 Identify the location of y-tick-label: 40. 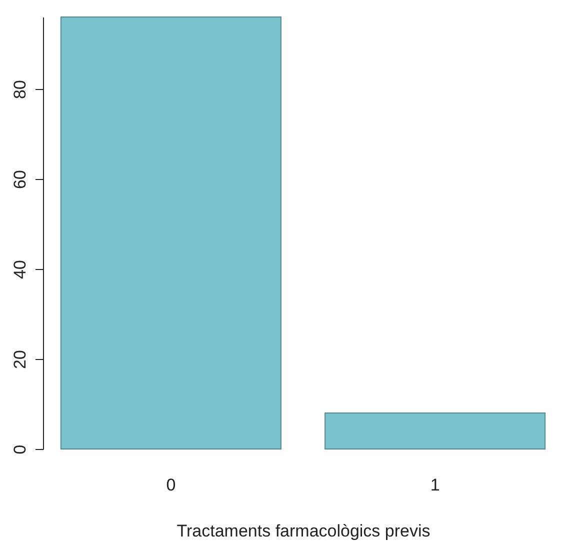
(20, 269).